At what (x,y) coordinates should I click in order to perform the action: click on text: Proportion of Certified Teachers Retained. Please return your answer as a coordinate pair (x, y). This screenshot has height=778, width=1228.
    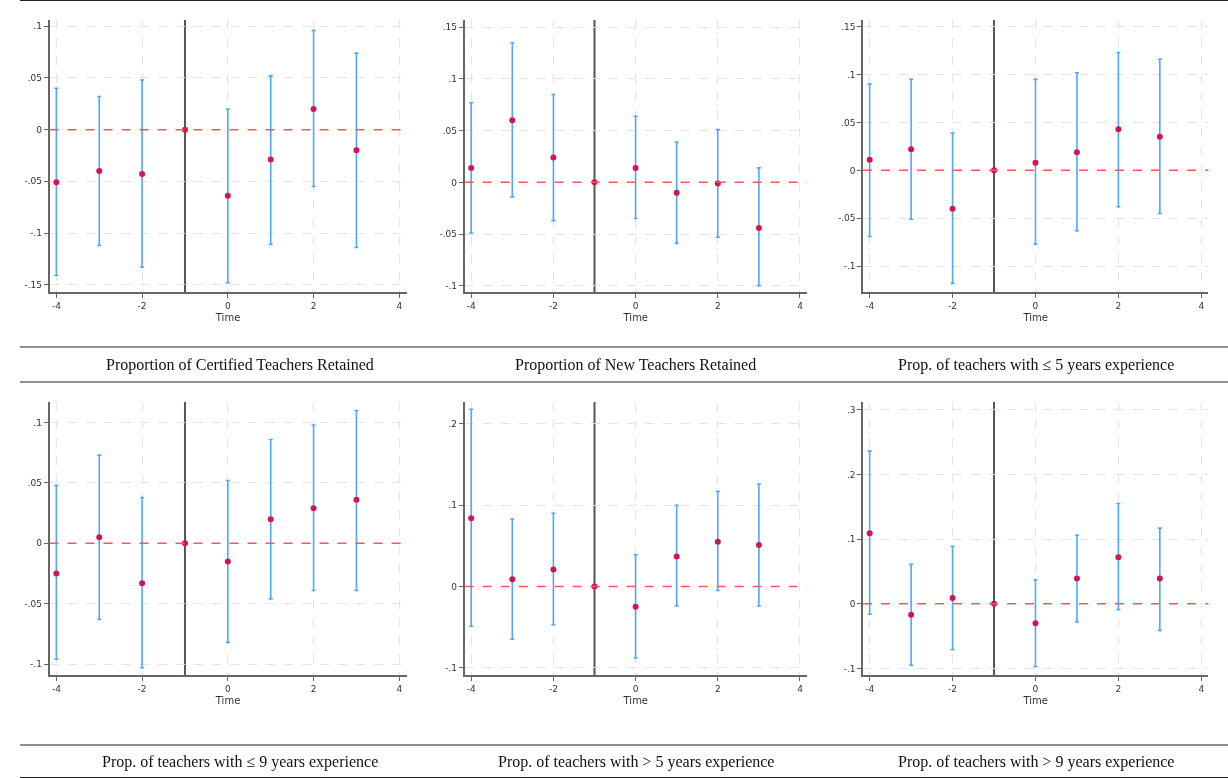
    Looking at the image, I should click on (240, 365).